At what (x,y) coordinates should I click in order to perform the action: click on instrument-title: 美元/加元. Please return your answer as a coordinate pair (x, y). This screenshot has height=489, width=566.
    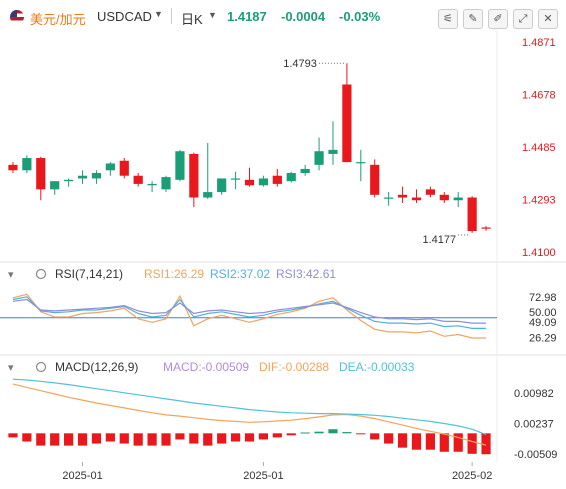
    Looking at the image, I should click on (58, 19).